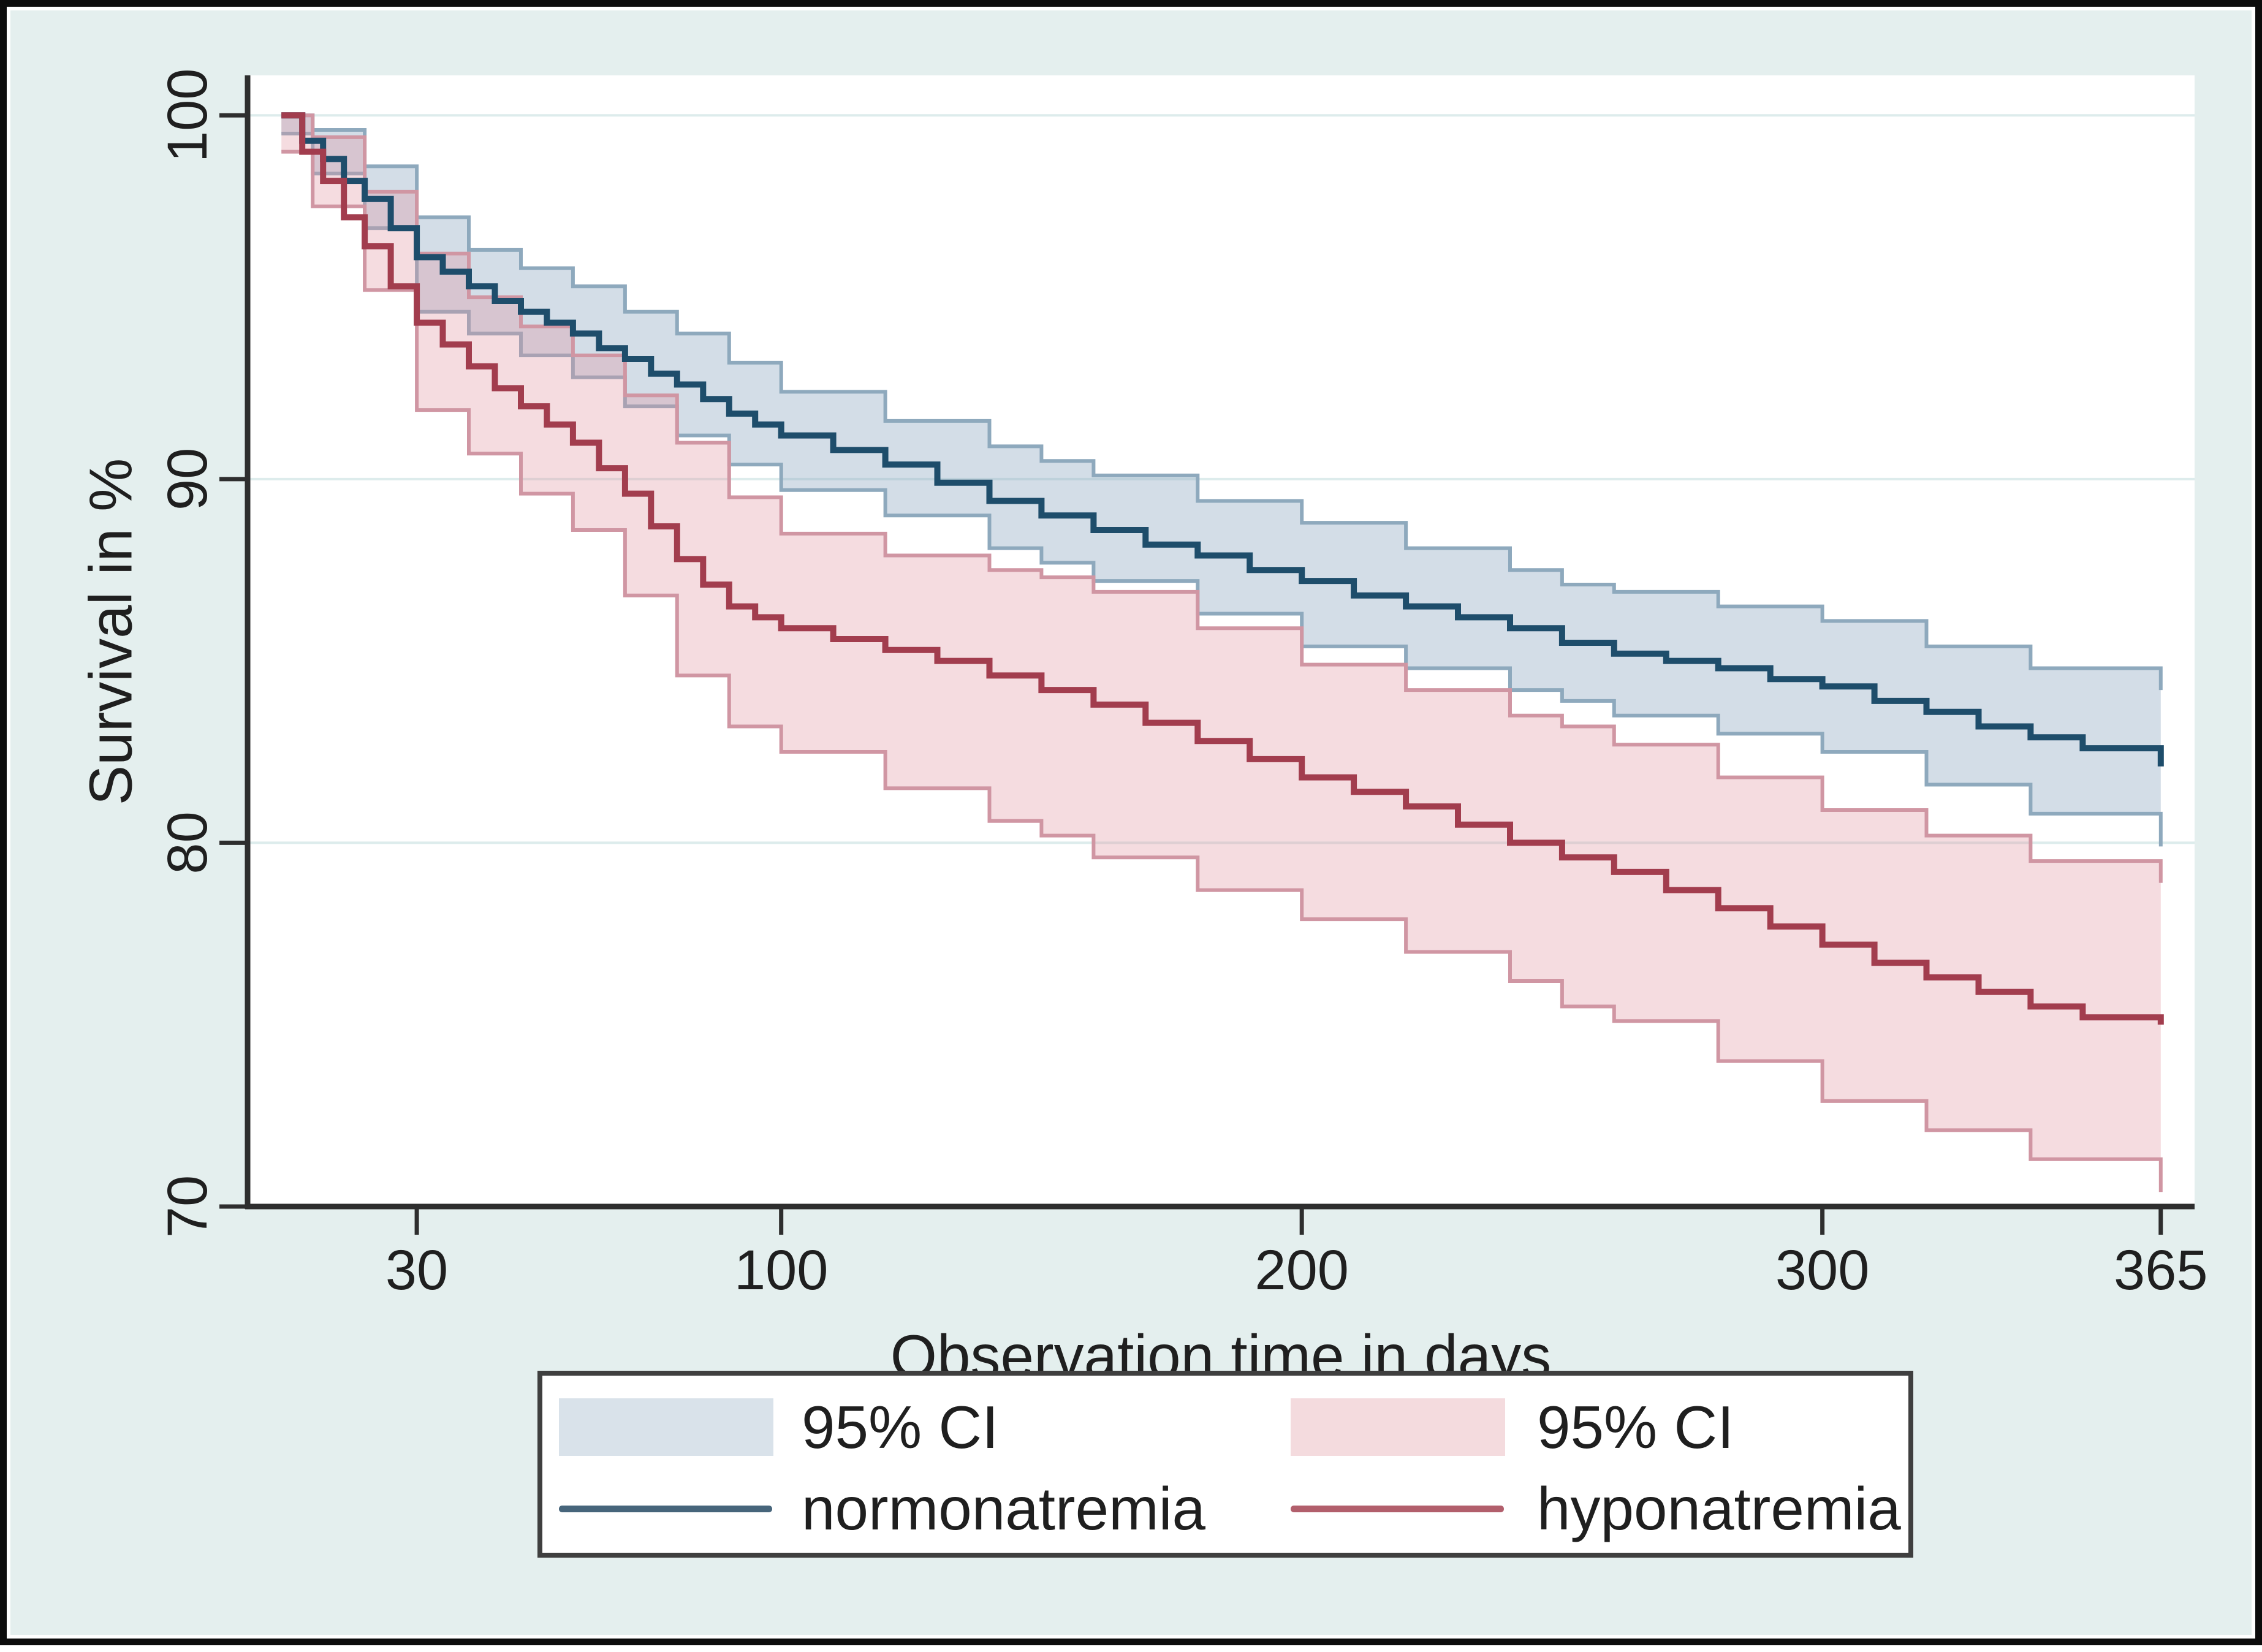 The height and width of the screenshot is (1652, 2262). Describe the element at coordinates (1302, 1270) in the screenshot. I see `x-tick-label: 200` at that location.